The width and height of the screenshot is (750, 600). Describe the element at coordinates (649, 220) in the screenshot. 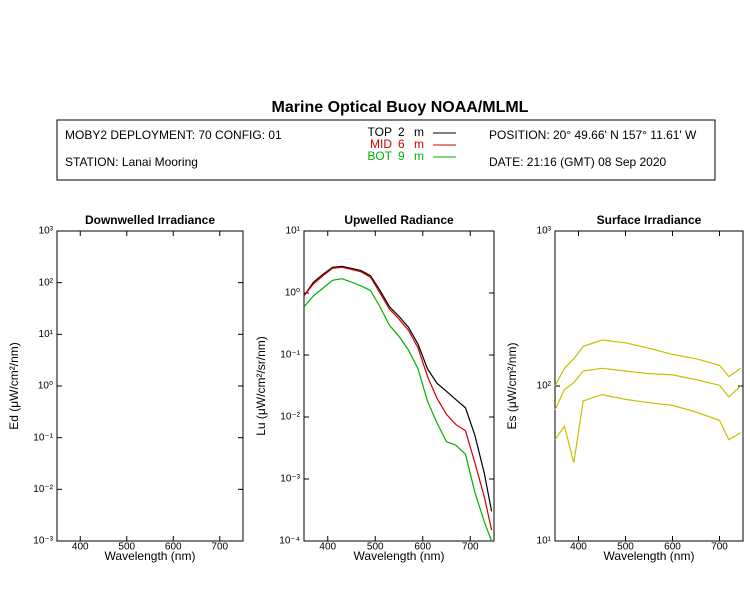

I see `panel-title: Surface Irradiance` at that location.